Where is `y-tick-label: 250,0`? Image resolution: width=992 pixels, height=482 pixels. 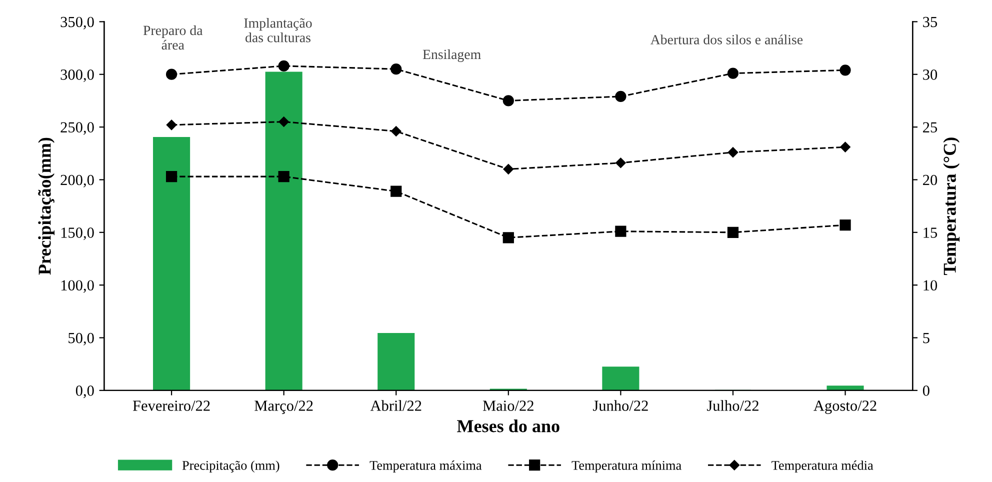
y-tick-label: 250,0 is located at coordinates (77, 128).